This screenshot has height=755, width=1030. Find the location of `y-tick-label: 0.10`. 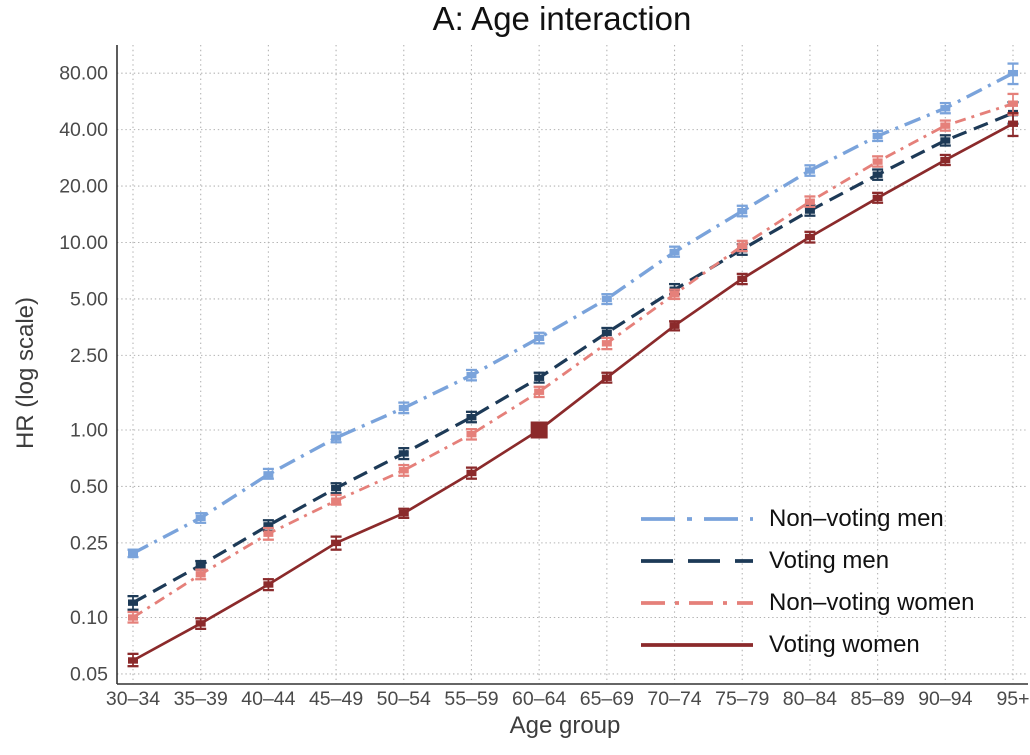

y-tick-label: 0.10 is located at coordinates (89, 618).